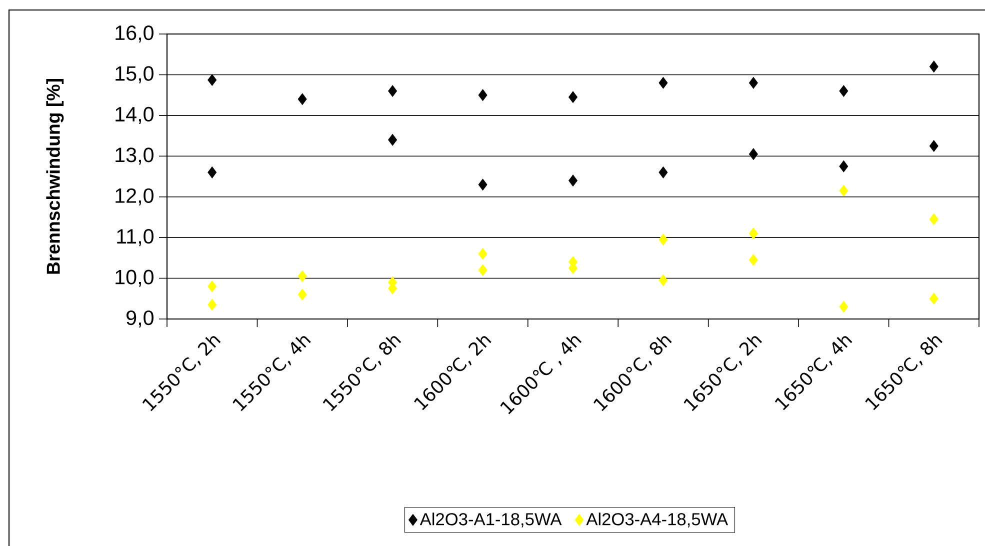 This screenshot has width=985, height=546. Describe the element at coordinates (135, 115) in the screenshot. I see `y-tick-label: 14,0` at that location.